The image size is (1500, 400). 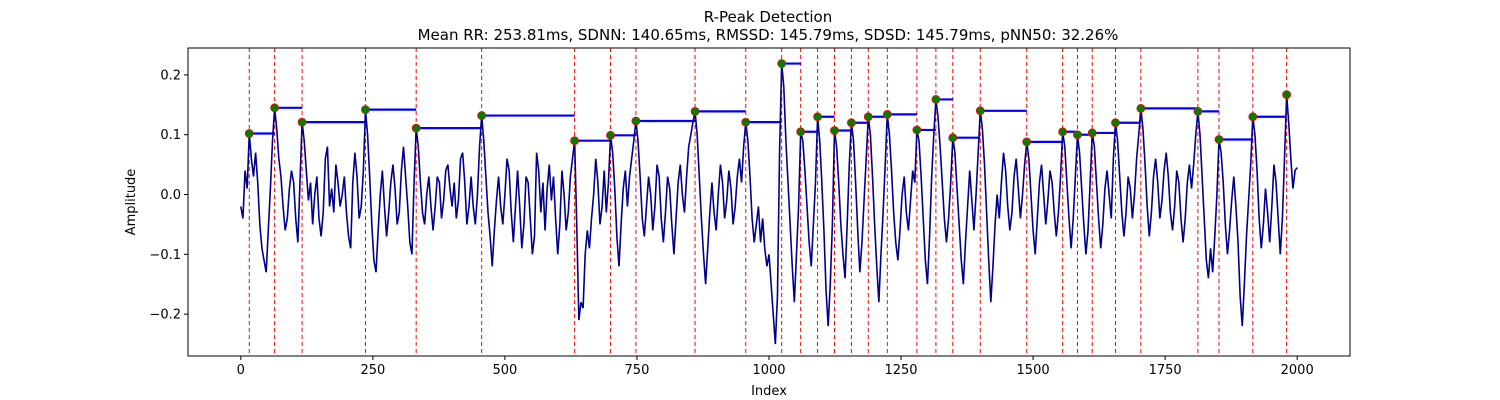 What do you see at coordinates (170, 75) in the screenshot?
I see `y-tick-label: 0.2` at bounding box center [170, 75].